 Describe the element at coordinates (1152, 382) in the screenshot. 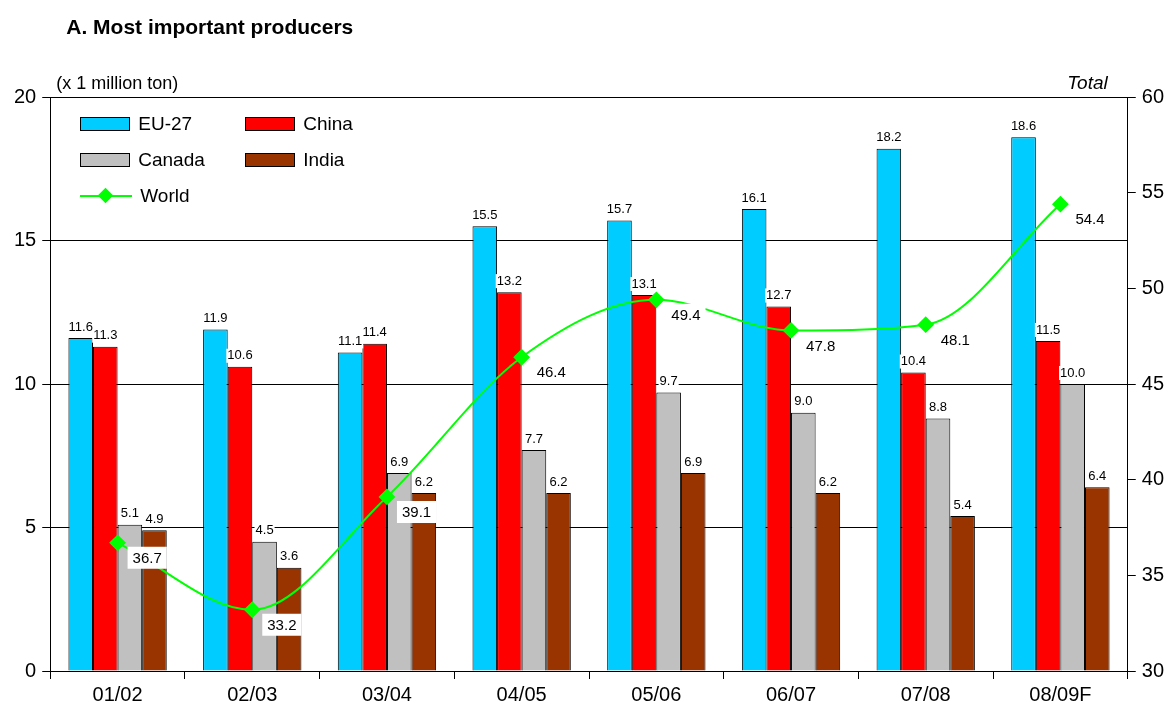

I see `y2-tick-label: 45` at that location.